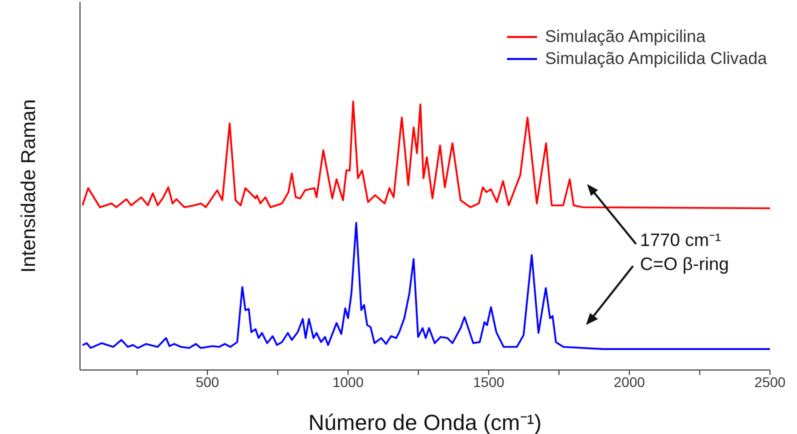  What do you see at coordinates (630, 382) in the screenshot?
I see `x-tick-label: 2000` at bounding box center [630, 382].